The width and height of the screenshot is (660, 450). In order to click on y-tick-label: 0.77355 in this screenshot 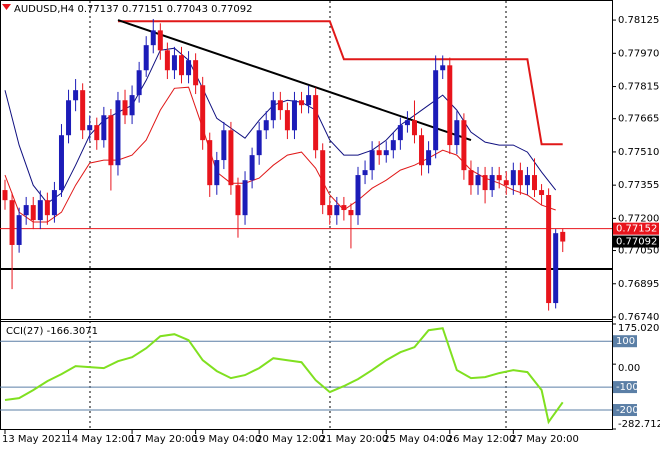, I will do `click(638, 185)`.